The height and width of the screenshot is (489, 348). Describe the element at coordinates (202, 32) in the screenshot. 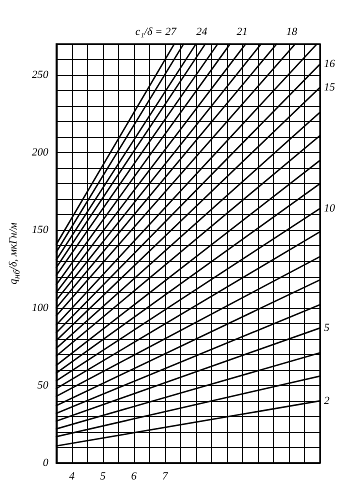

I see `series-label: 24` at that location.